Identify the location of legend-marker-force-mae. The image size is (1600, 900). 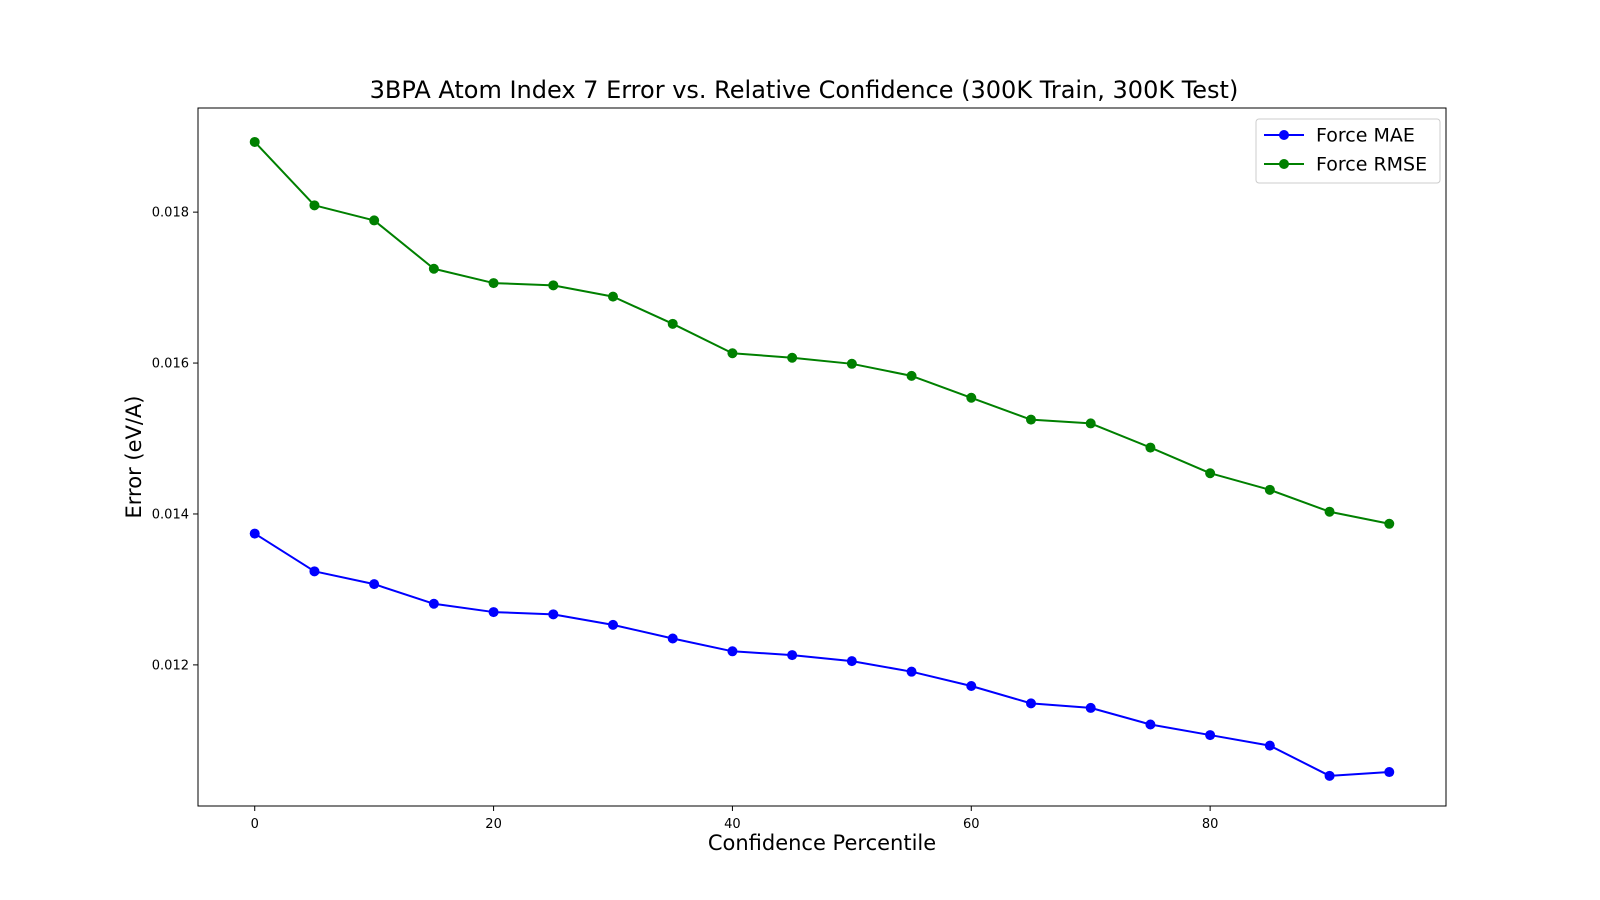
(1284, 135).